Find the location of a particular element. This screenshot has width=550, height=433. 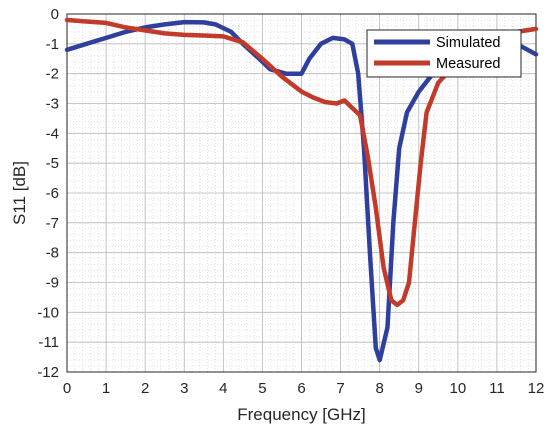

x-tick-label: 11 is located at coordinates (497, 388).